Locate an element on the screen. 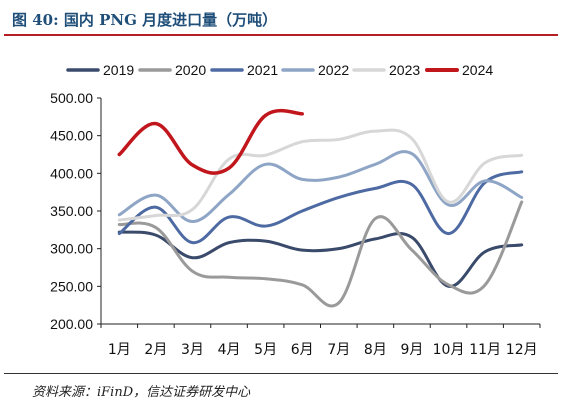 The height and width of the screenshot is (405, 562). x-axis: 1月 2月 3月 4月 5月 6月 7月 8月 9月 10月 11月 12月 is located at coordinates (320, 340).